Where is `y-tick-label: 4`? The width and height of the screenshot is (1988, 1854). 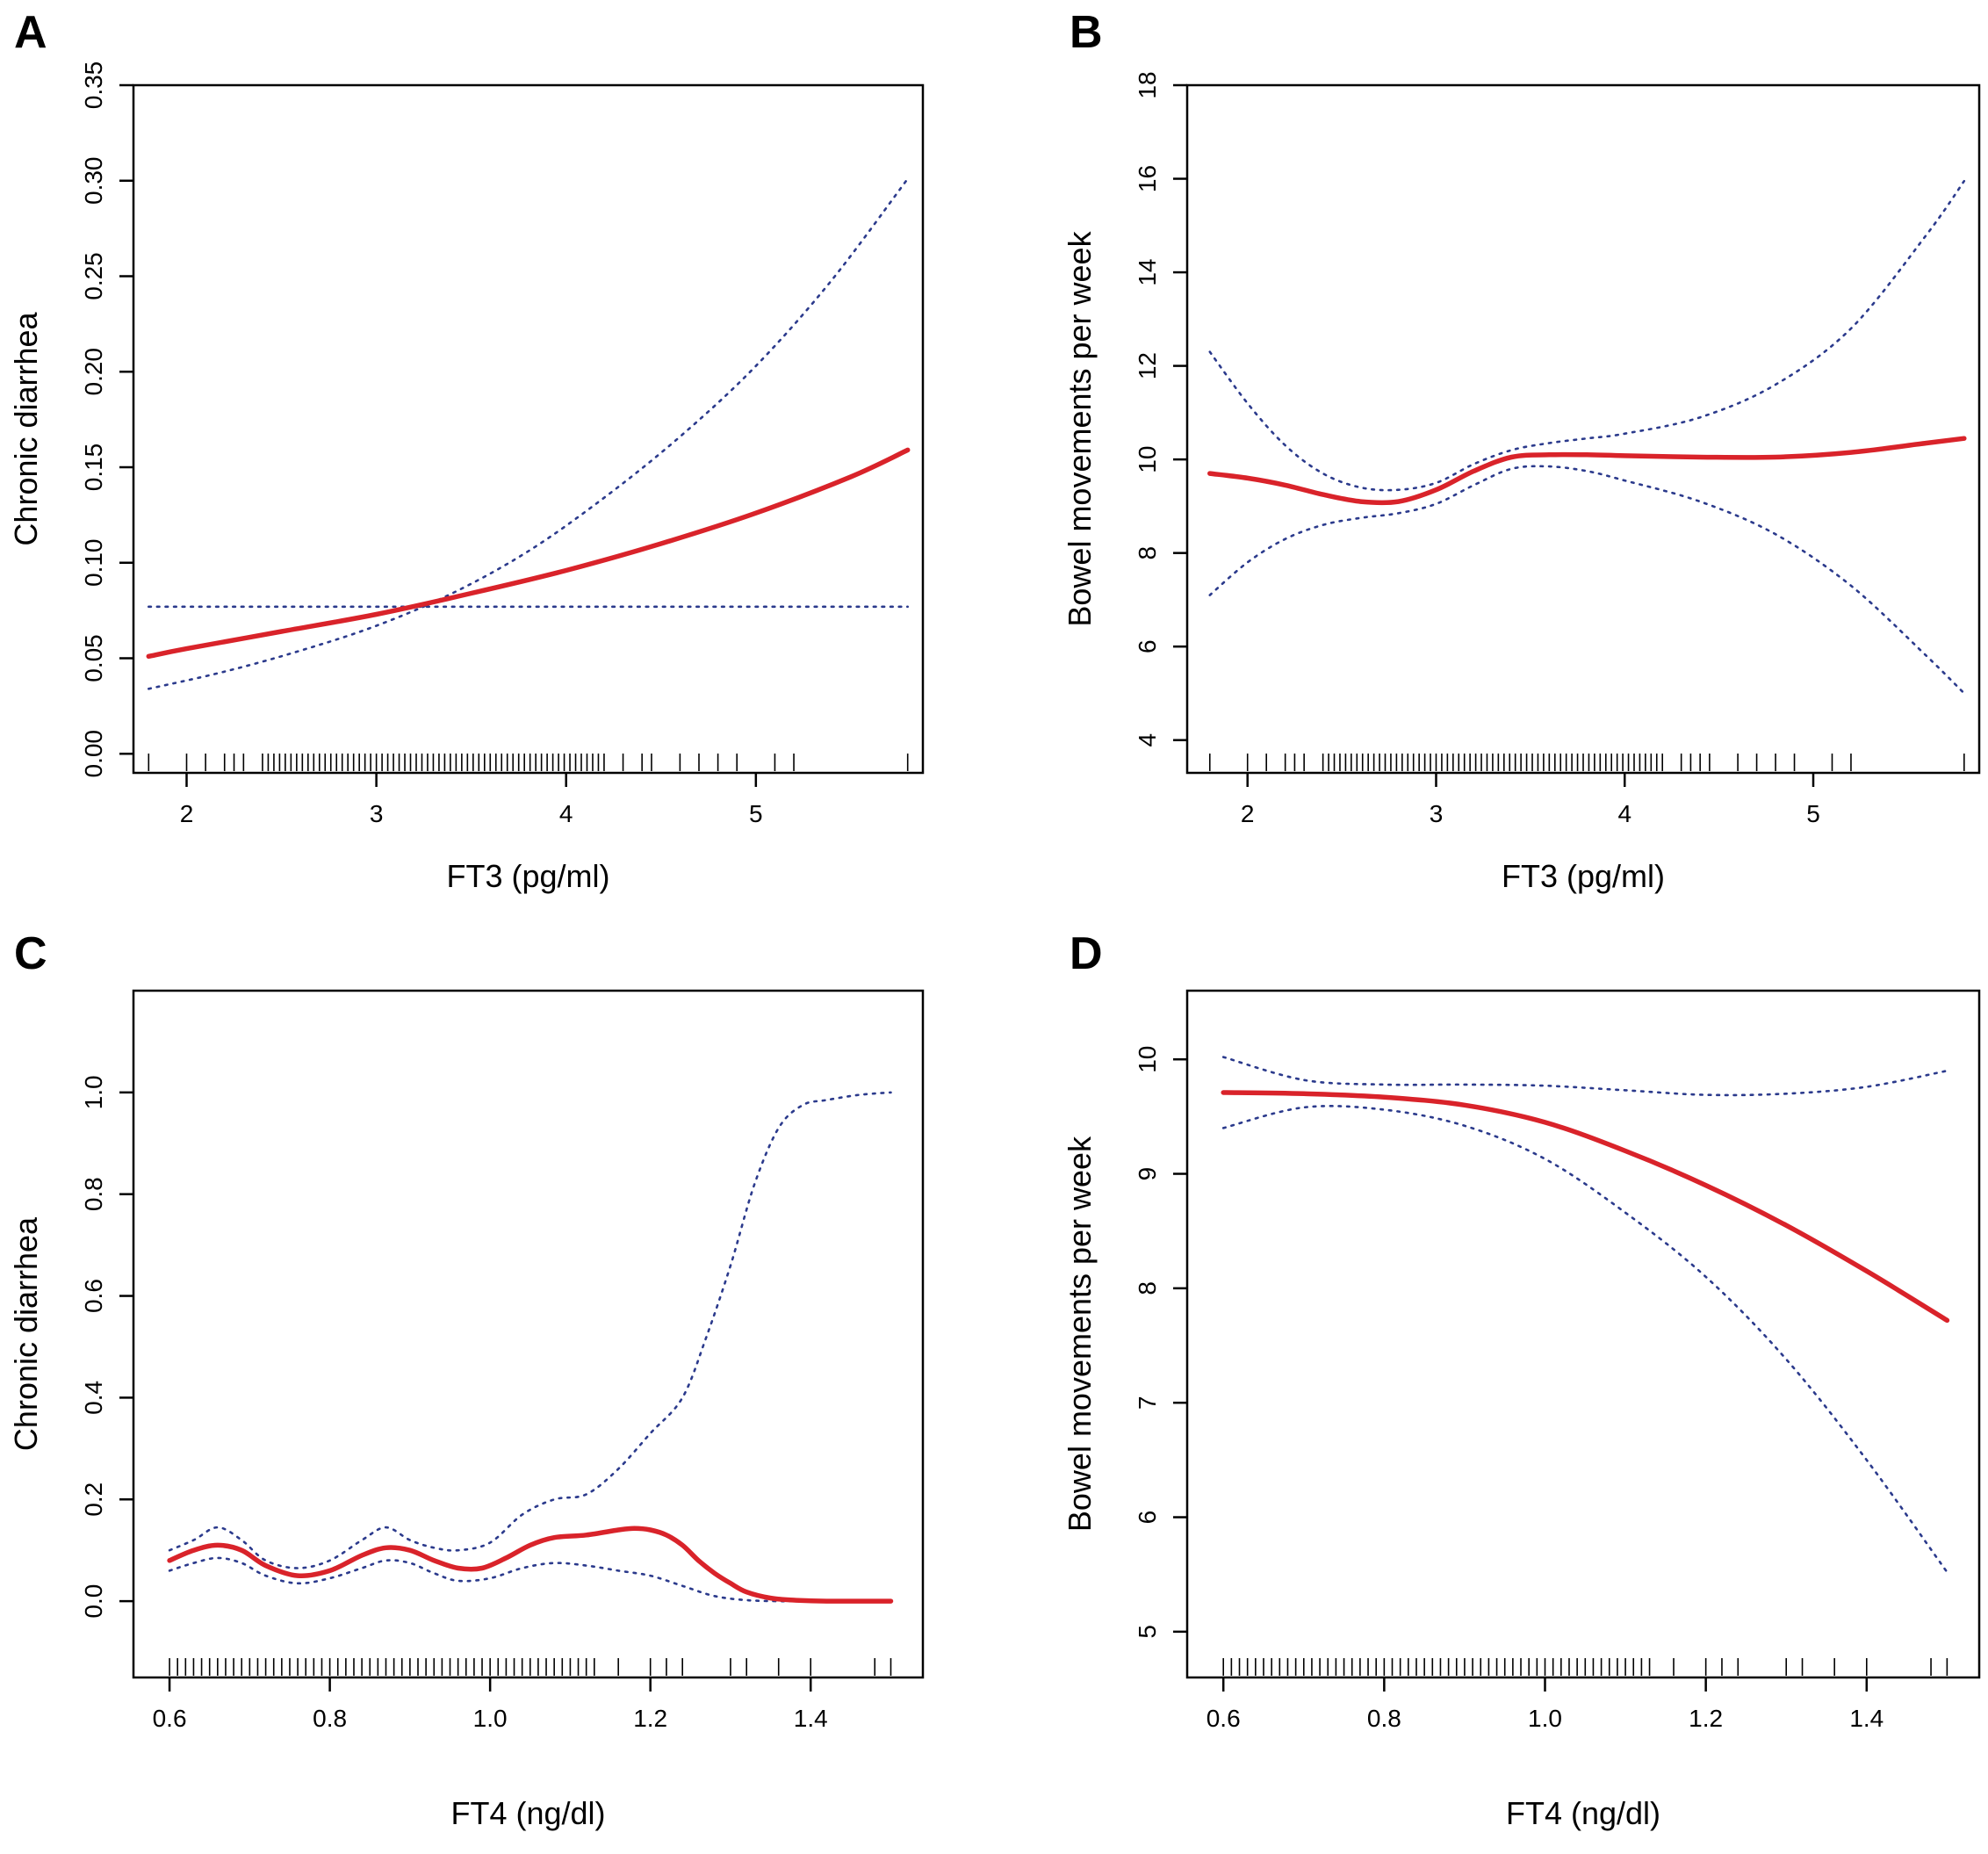
y-tick-label: 4 is located at coordinates (1147, 740).